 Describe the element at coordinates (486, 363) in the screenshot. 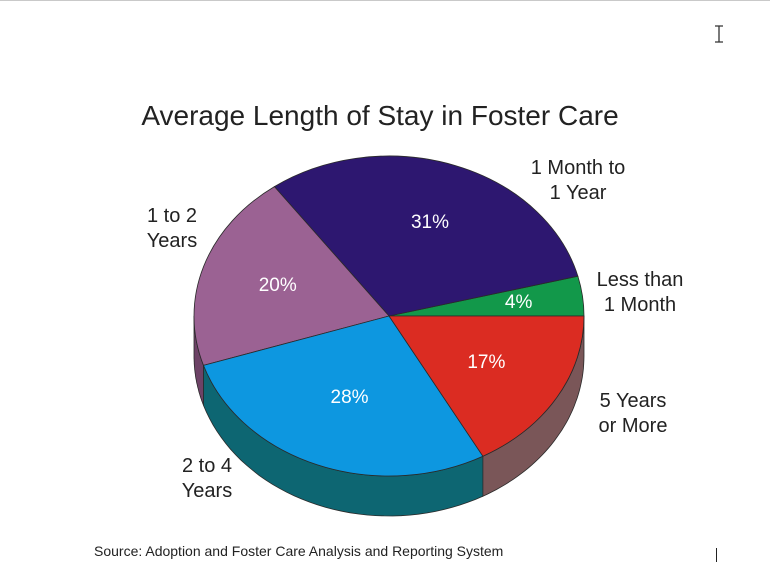

I see `slice-value-label: 17%` at that location.